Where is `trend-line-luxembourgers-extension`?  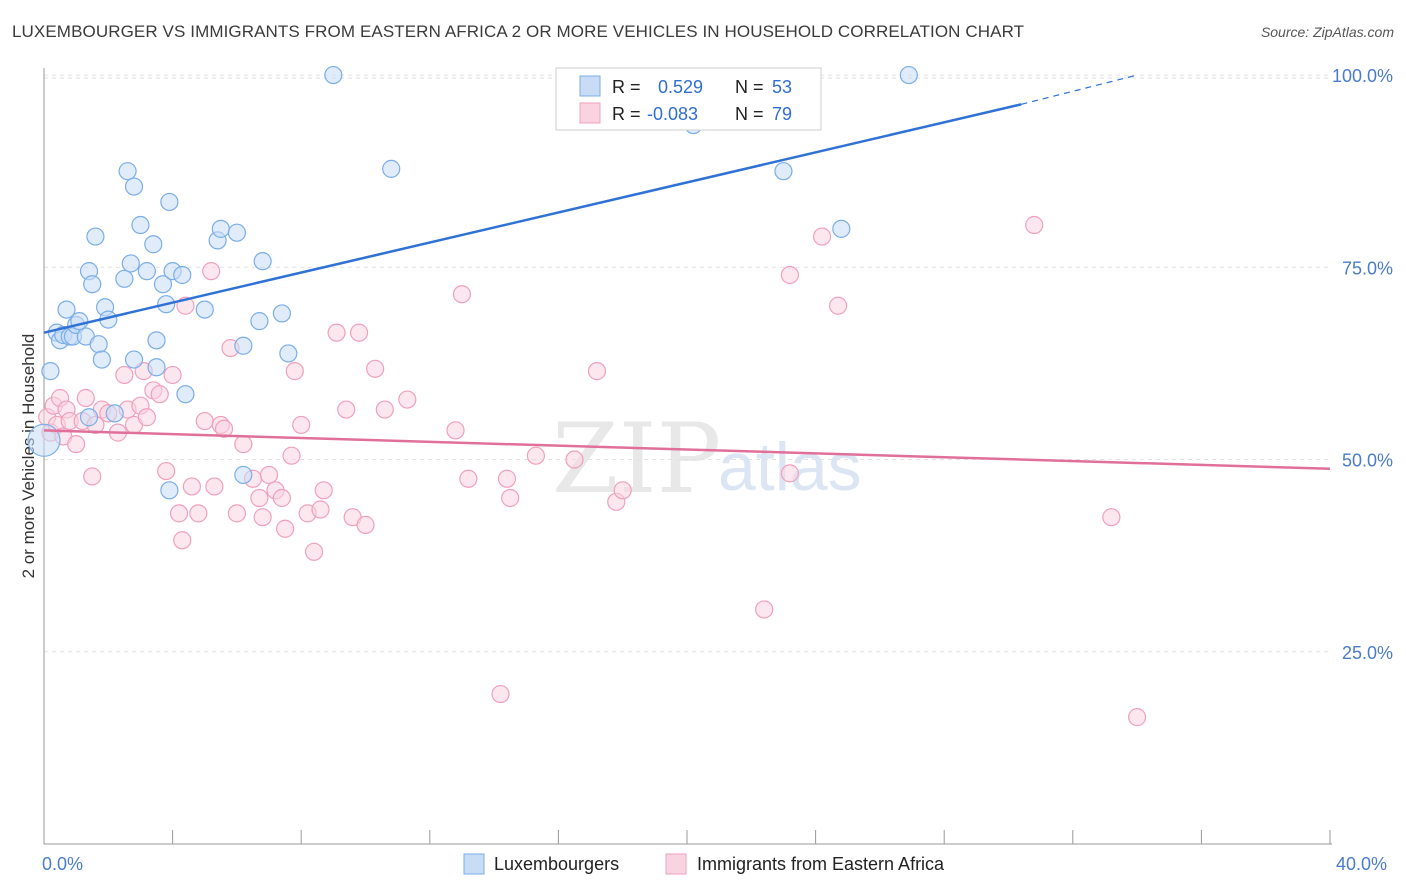 trend-line-luxembourgers-extension is located at coordinates (1079, 89).